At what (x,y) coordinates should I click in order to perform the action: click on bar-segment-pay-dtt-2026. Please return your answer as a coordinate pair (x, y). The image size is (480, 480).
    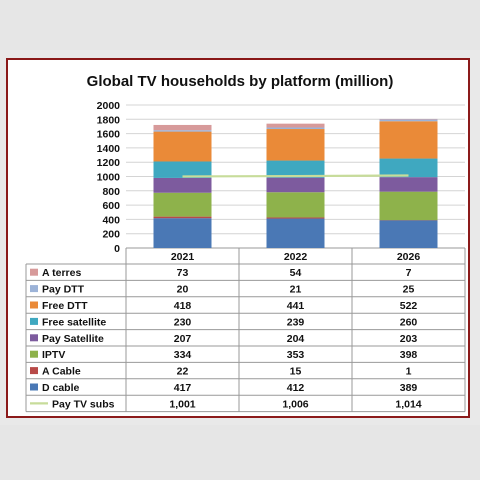
    Looking at the image, I should click on (408, 120).